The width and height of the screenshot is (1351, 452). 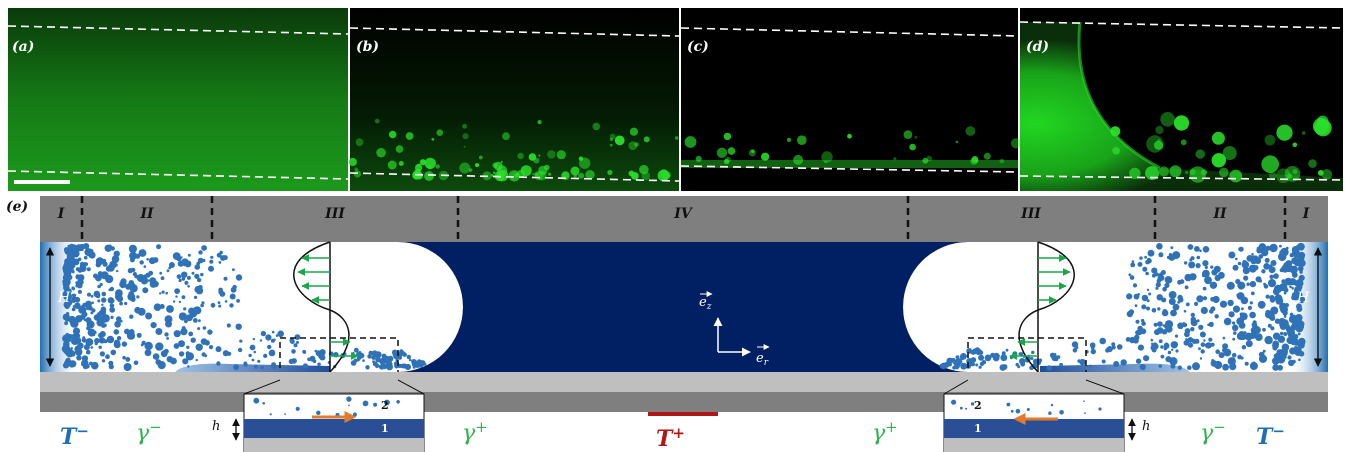 What do you see at coordinates (1181, 99) in the screenshot?
I see `panel-d: (d)` at bounding box center [1181, 99].